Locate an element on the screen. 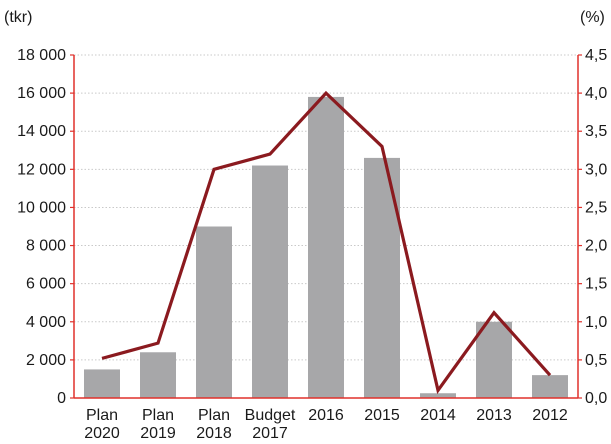 The width and height of the screenshot is (611, 444). left-tick-label: 14 000 is located at coordinates (41, 131).